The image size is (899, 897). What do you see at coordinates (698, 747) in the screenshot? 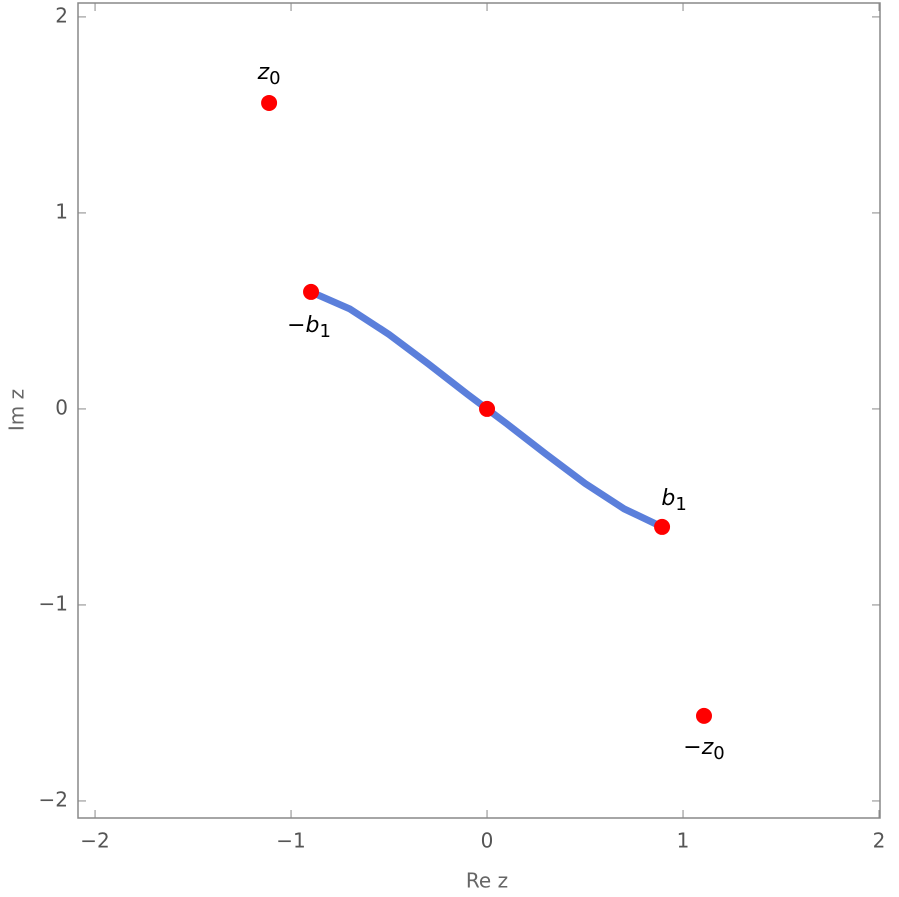
I see `label-main: −z` at bounding box center [698, 747].